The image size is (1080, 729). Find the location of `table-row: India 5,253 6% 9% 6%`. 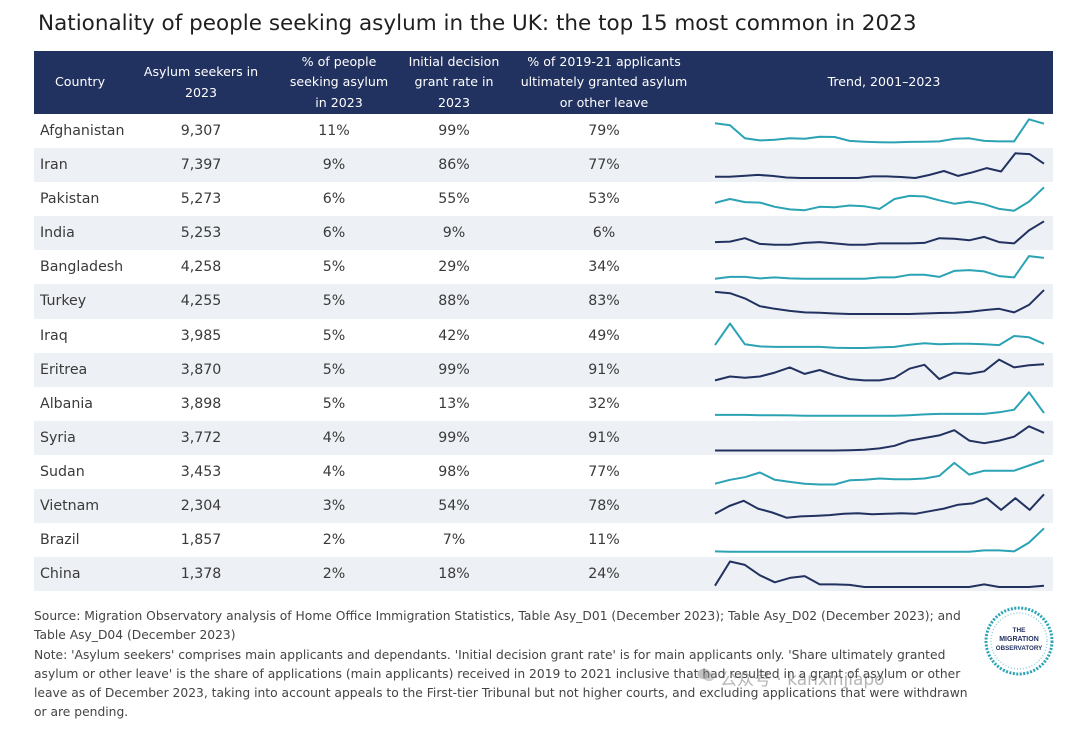

table-row: India 5,253 6% 9% 6% is located at coordinates (543, 233).